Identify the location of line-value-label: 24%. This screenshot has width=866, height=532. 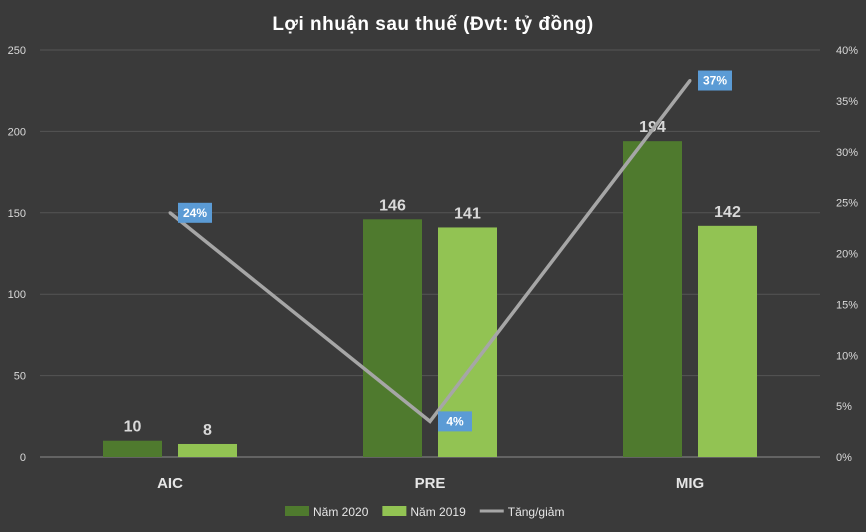
(195, 213).